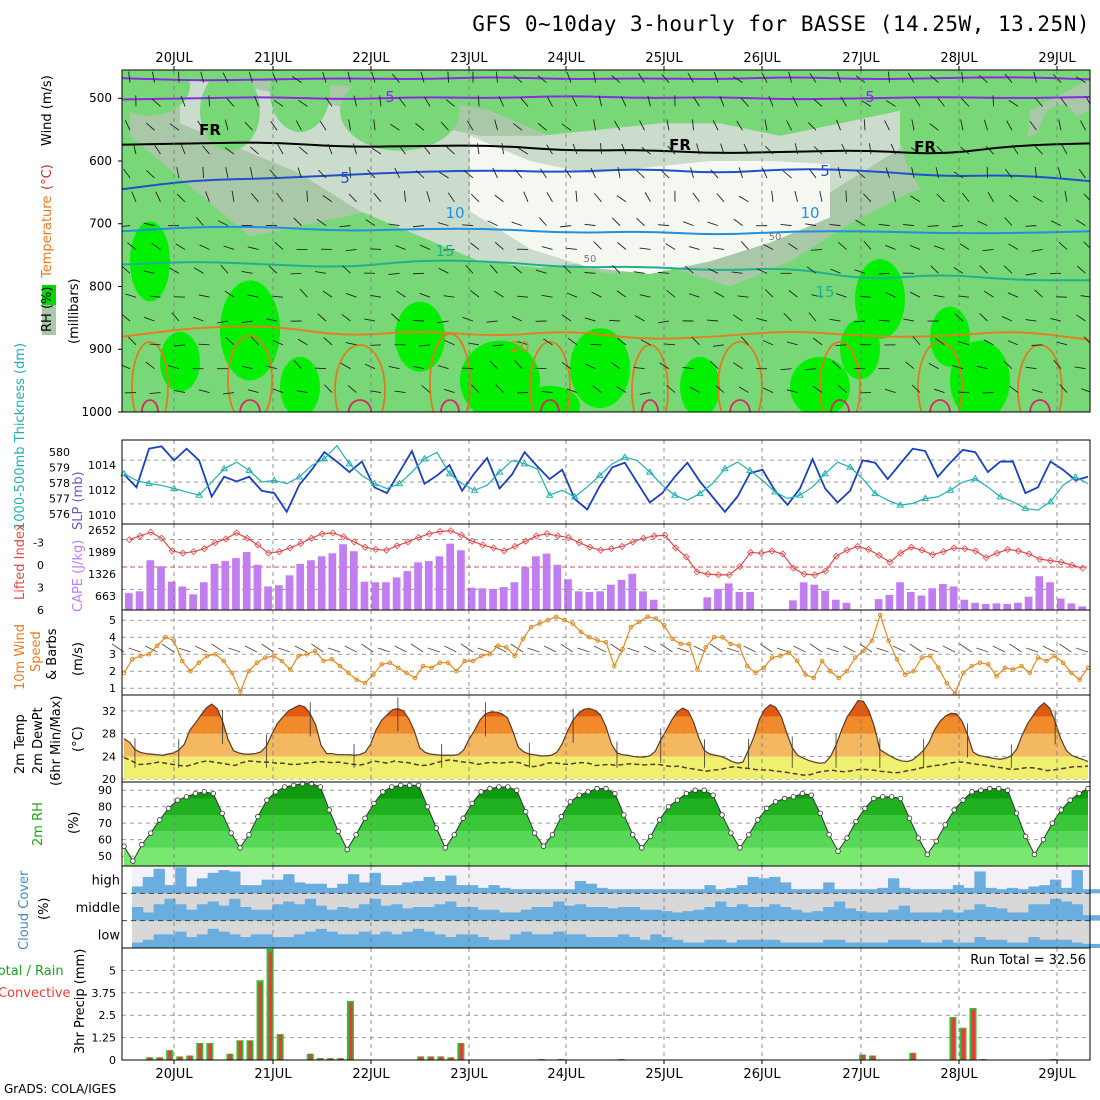 The image size is (1100, 1100). I want to click on dewpt-axis-label: 2m DewPt, so click(38, 740).